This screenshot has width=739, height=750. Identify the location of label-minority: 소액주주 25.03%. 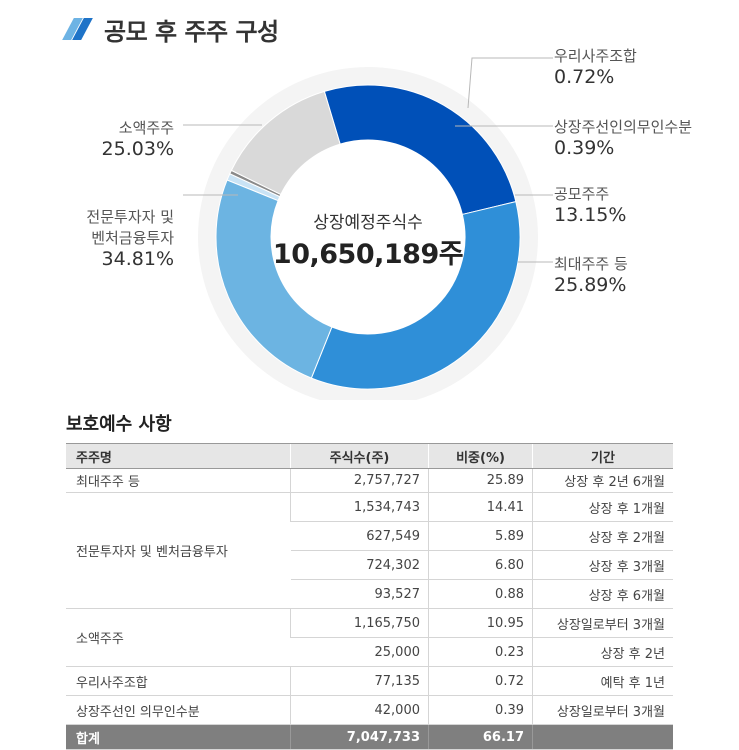
(112, 139).